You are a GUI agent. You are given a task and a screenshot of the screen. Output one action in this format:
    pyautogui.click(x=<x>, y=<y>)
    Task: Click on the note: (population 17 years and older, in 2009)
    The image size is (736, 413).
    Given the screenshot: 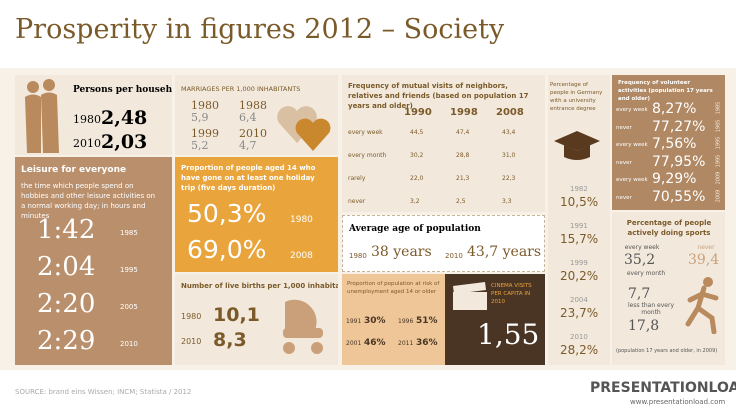 What is the action you would take?
    pyautogui.click(x=667, y=351)
    